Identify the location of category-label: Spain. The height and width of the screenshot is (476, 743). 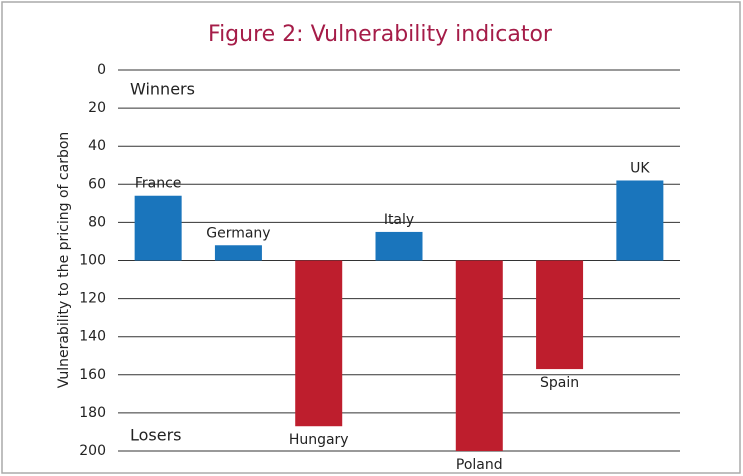
(559, 383).